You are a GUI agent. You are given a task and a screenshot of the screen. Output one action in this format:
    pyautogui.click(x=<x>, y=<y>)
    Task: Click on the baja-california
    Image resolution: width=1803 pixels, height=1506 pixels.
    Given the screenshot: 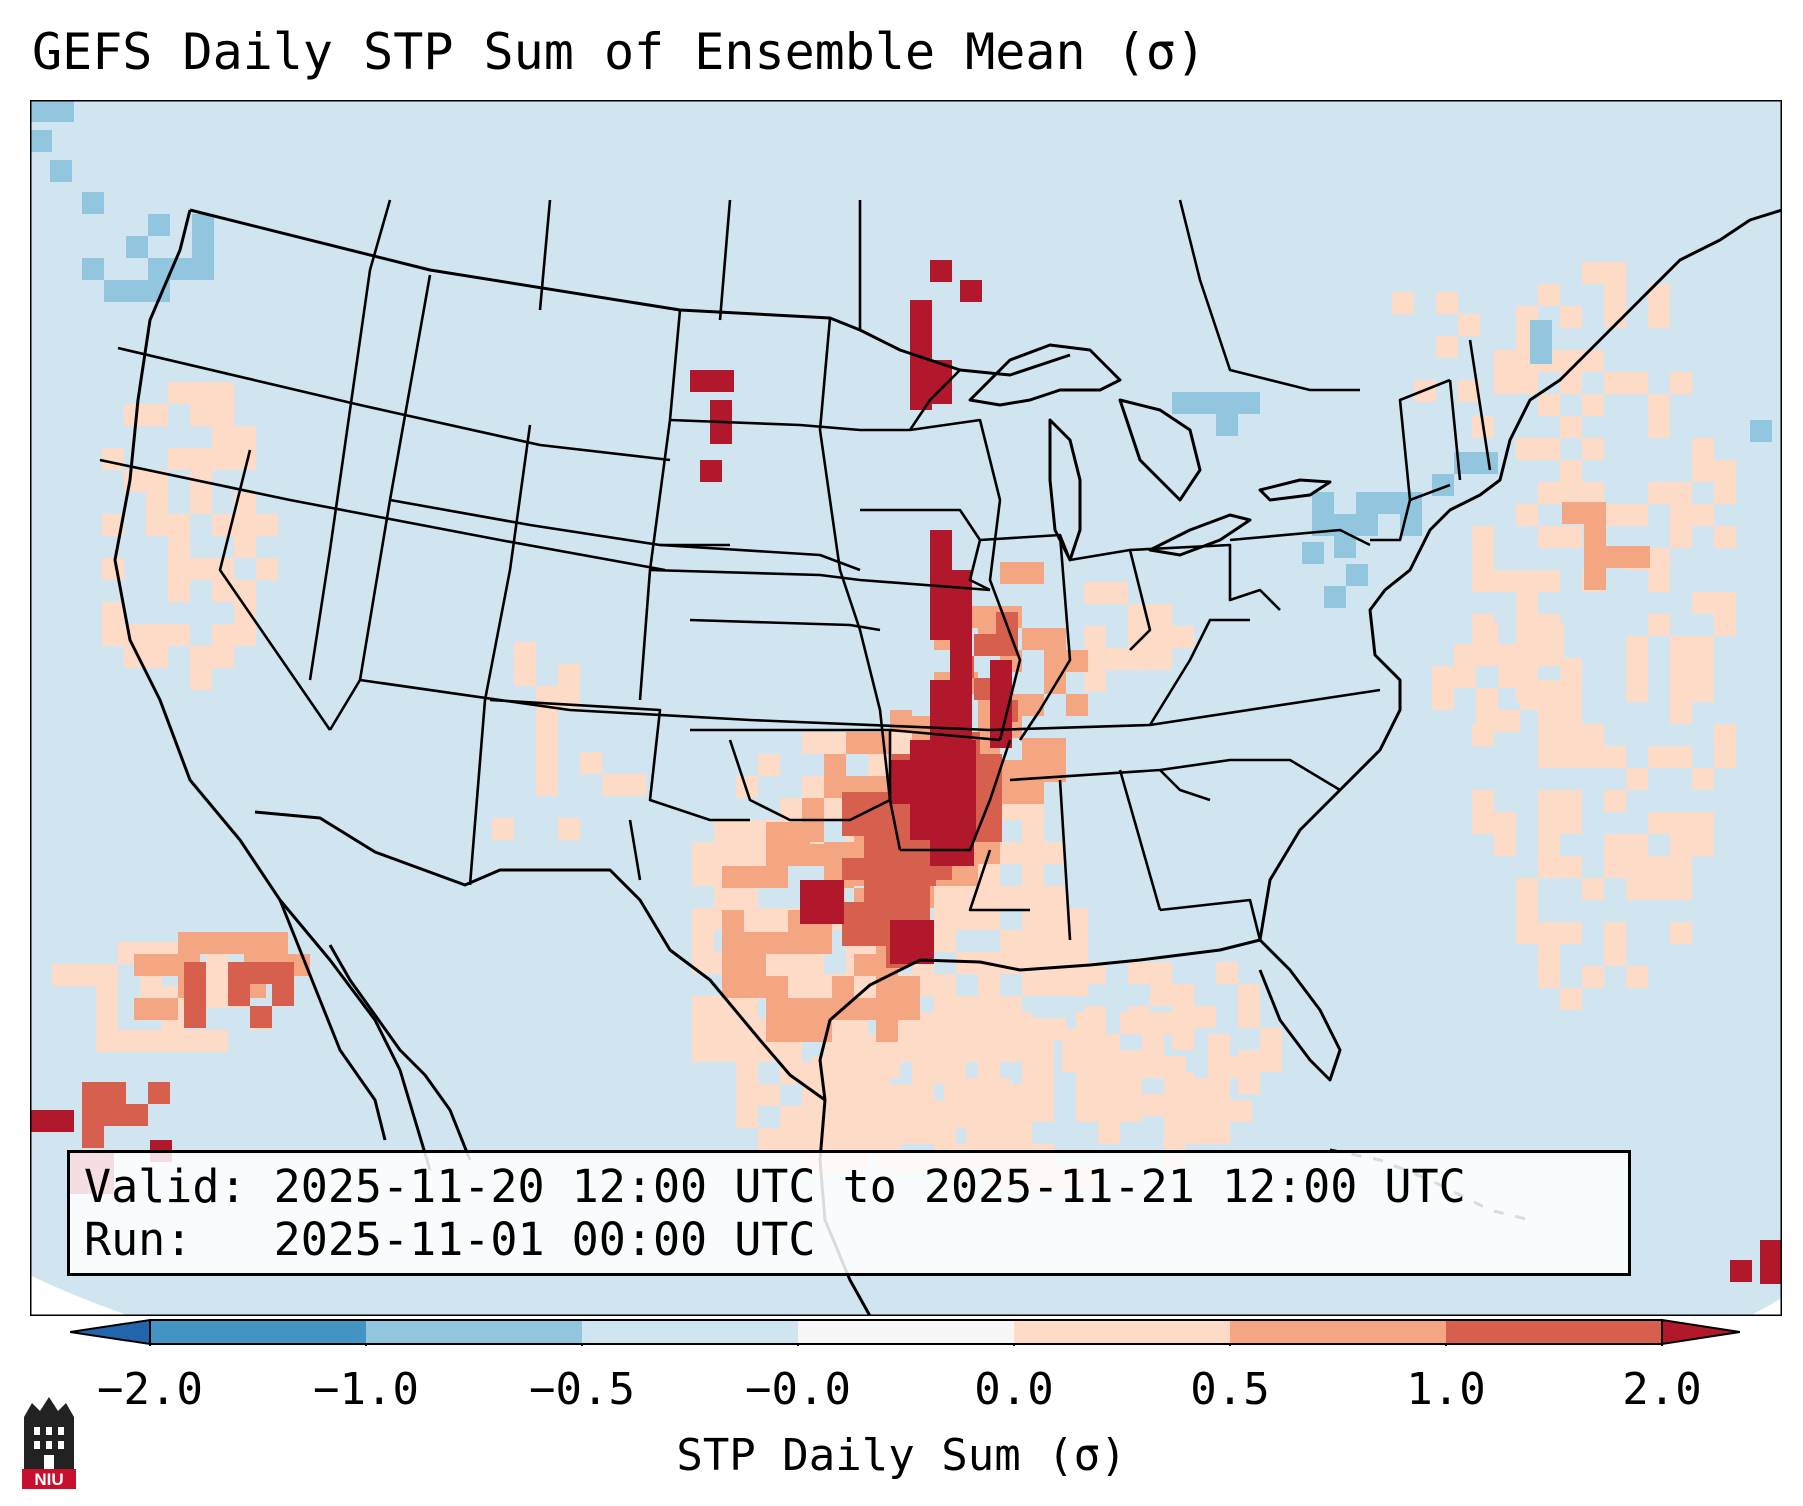 What is the action you would take?
    pyautogui.click(x=332, y=1020)
    